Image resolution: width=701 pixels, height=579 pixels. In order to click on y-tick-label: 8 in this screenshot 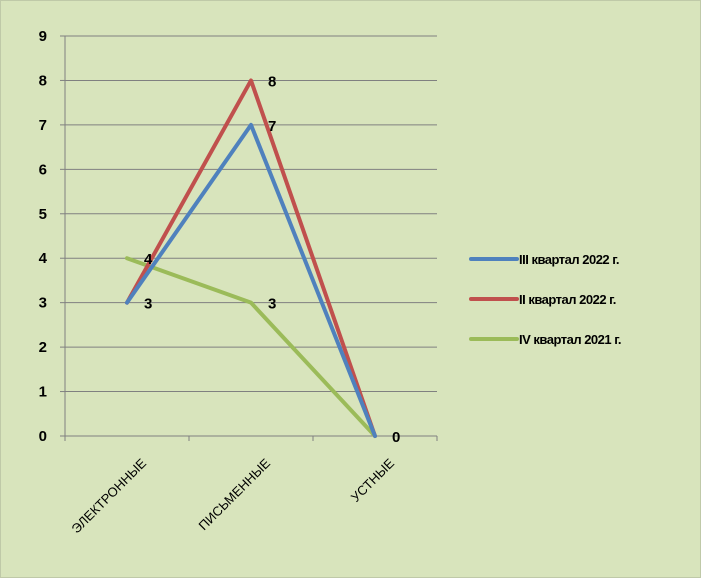, I will do `click(43, 80)`.